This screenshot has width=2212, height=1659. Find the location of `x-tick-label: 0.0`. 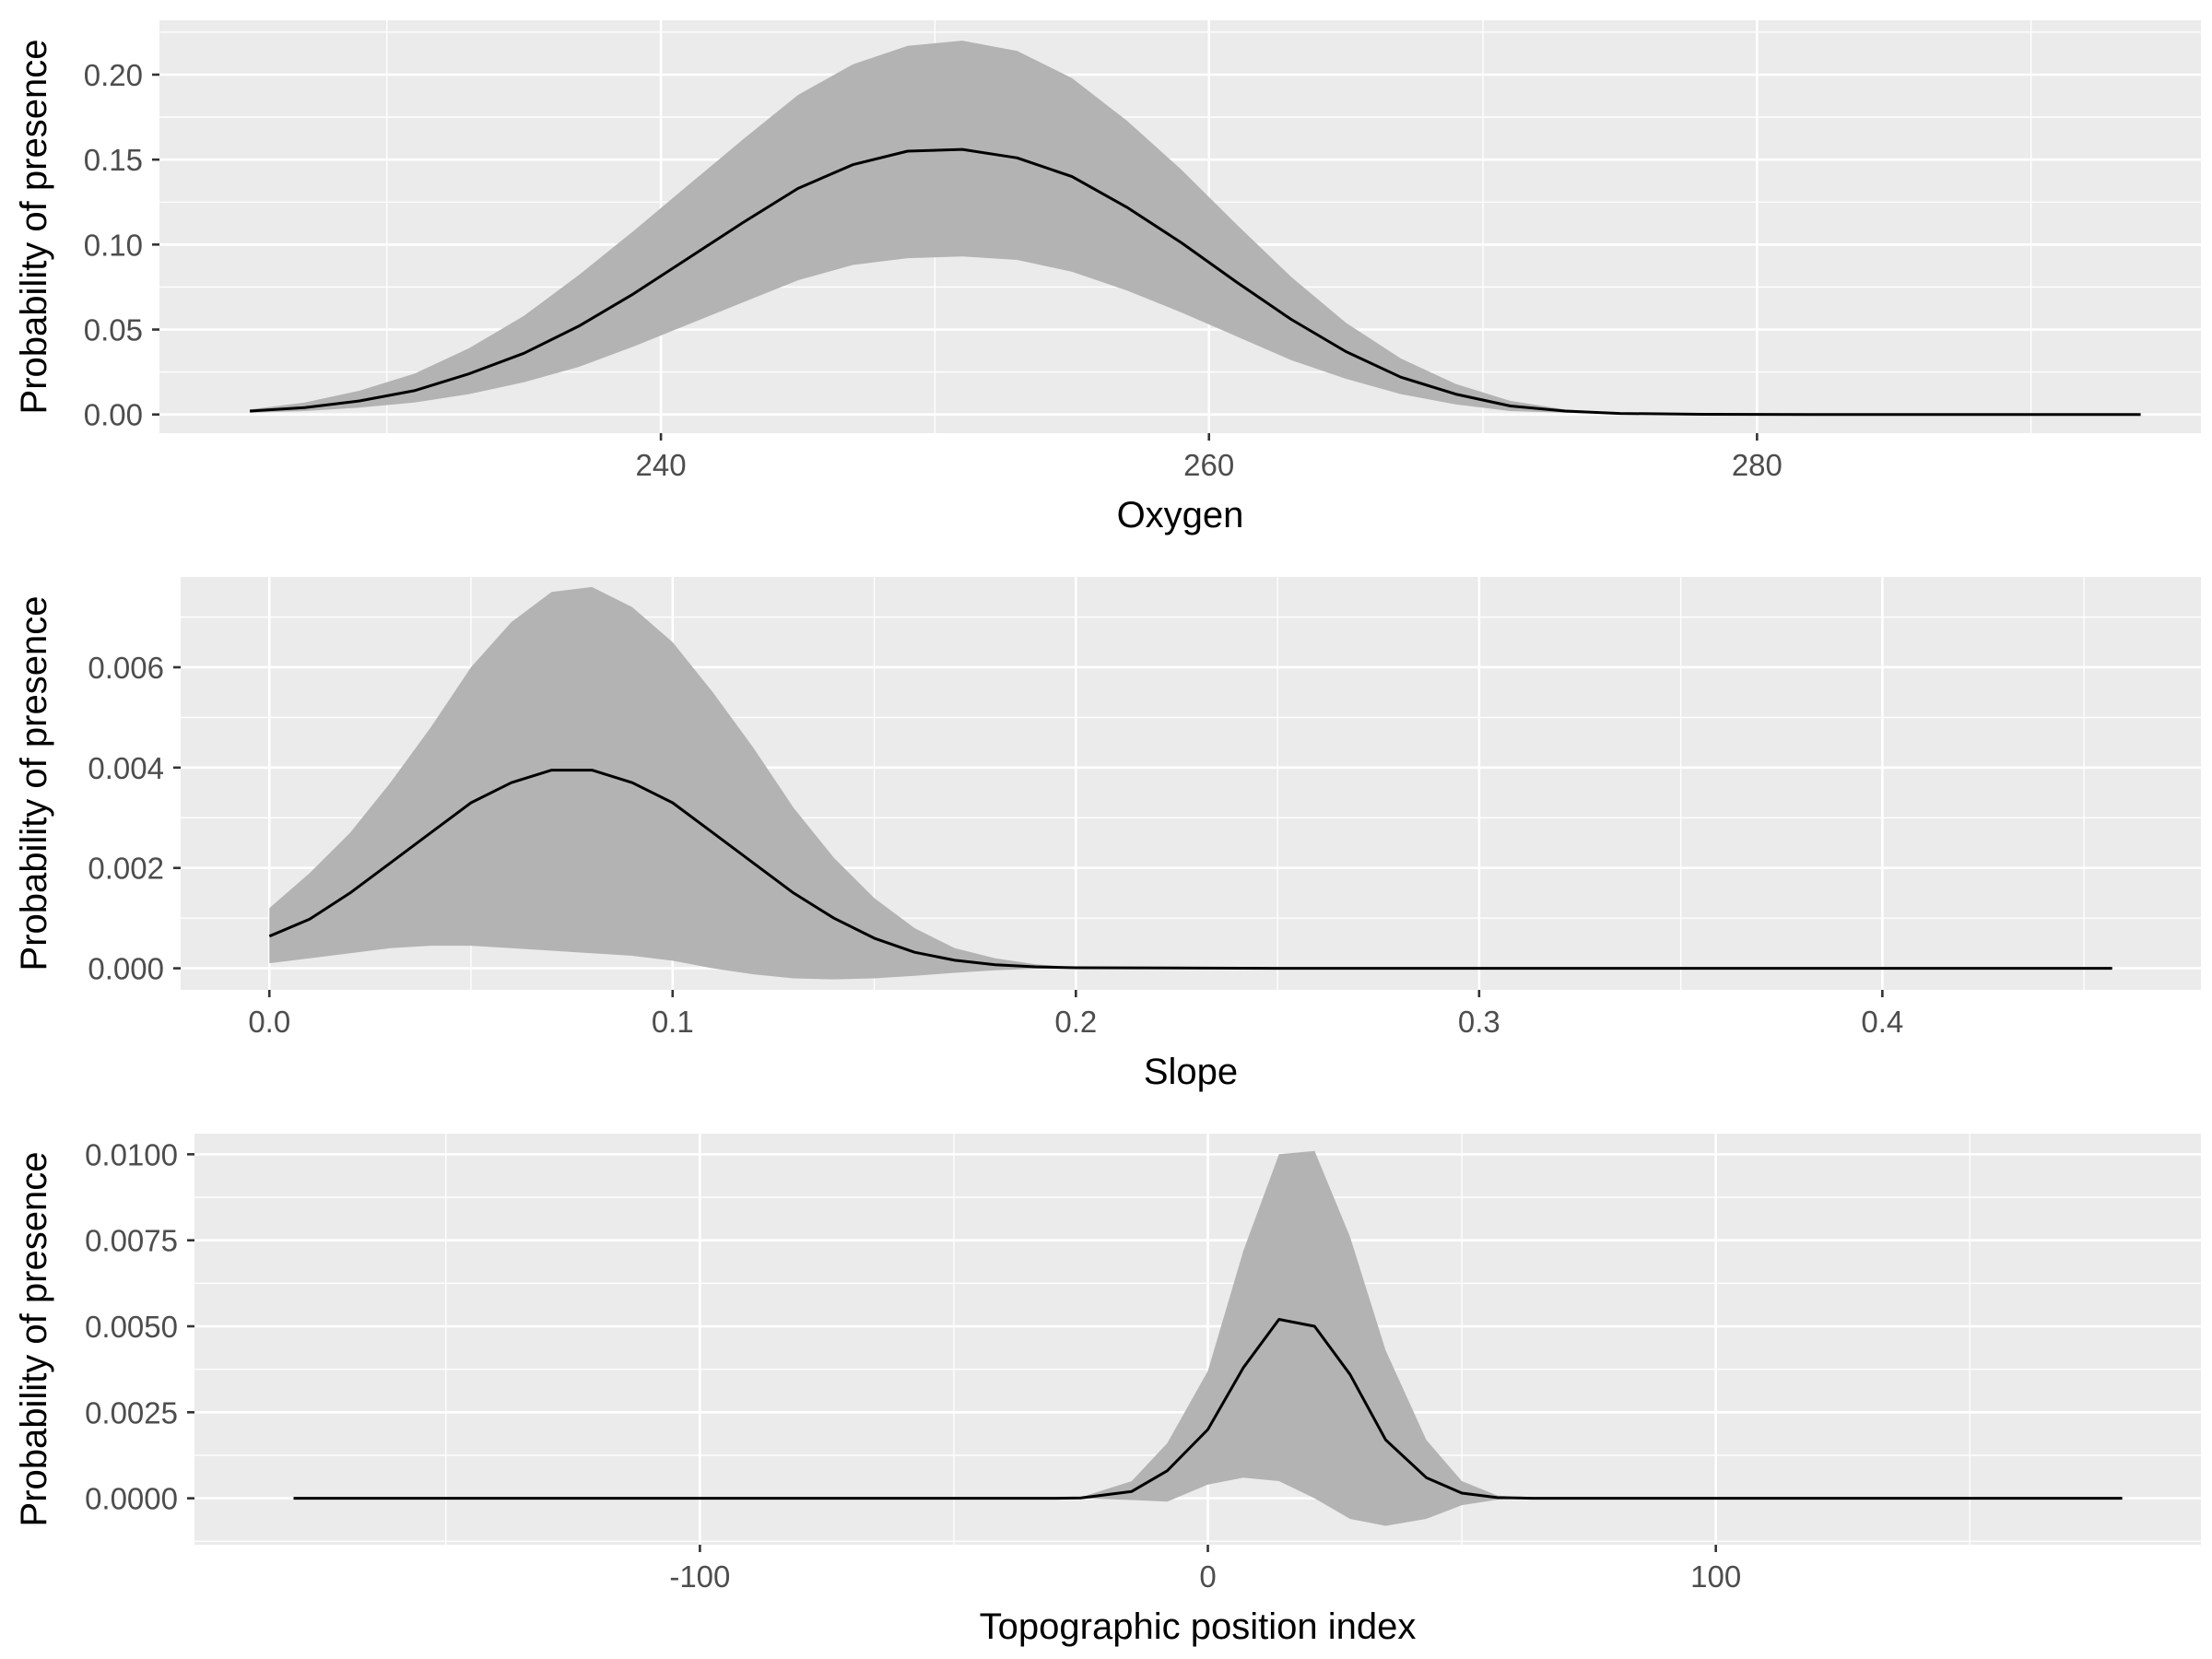

x-tick-label: 0.0 is located at coordinates (269, 1022).